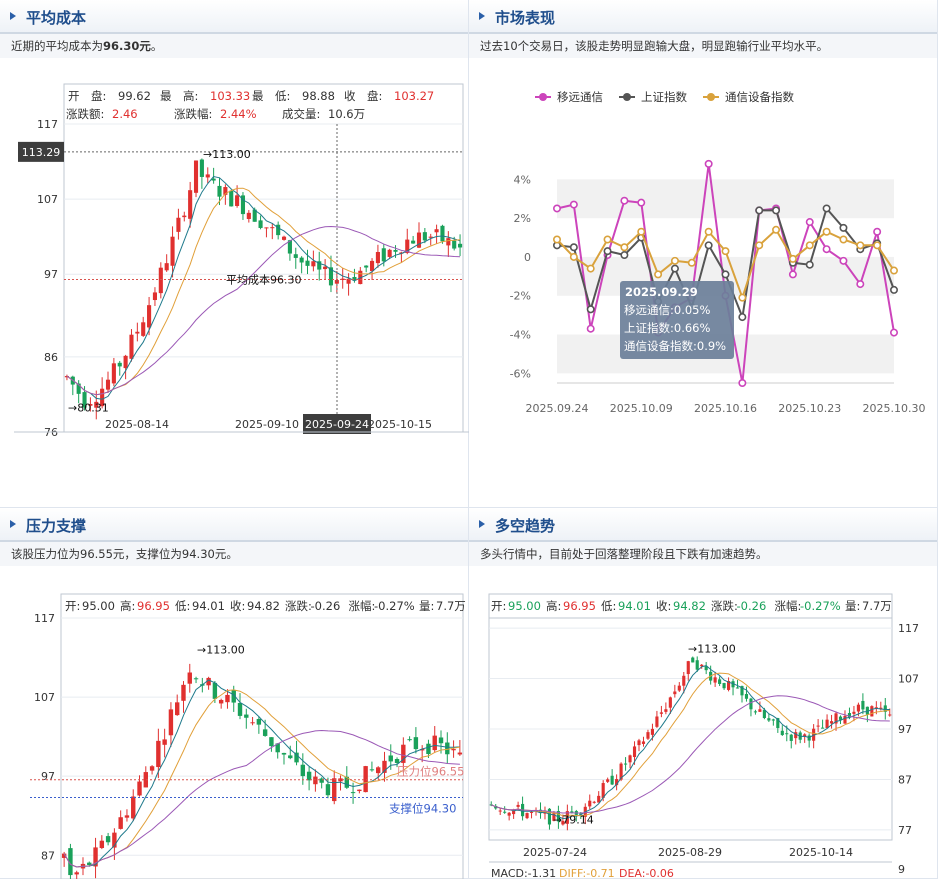  Describe the element at coordinates (580, 97) in the screenshot. I see `legend-label: 移远通信` at that location.